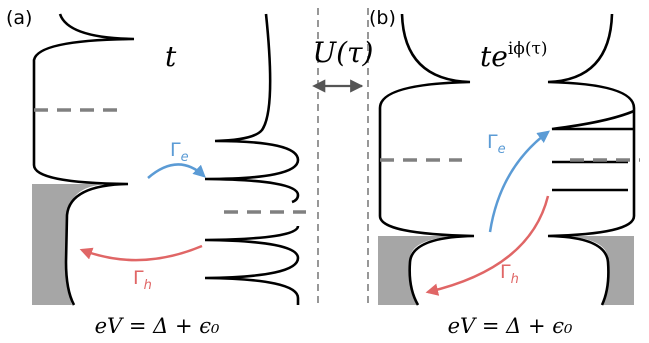 This screenshot has height=343, width=649. Describe the element at coordinates (72, 244) in the screenshot. I see `panel-a-left-filled-states` at that location.